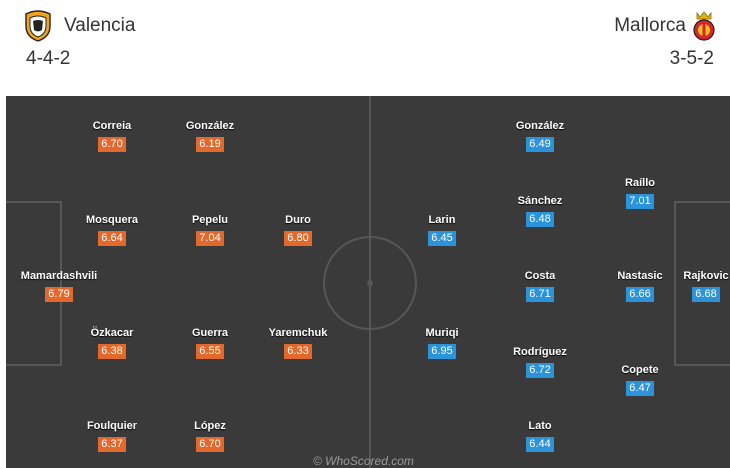  What do you see at coordinates (640, 370) in the screenshot?
I see `player-name: Copete` at bounding box center [640, 370].